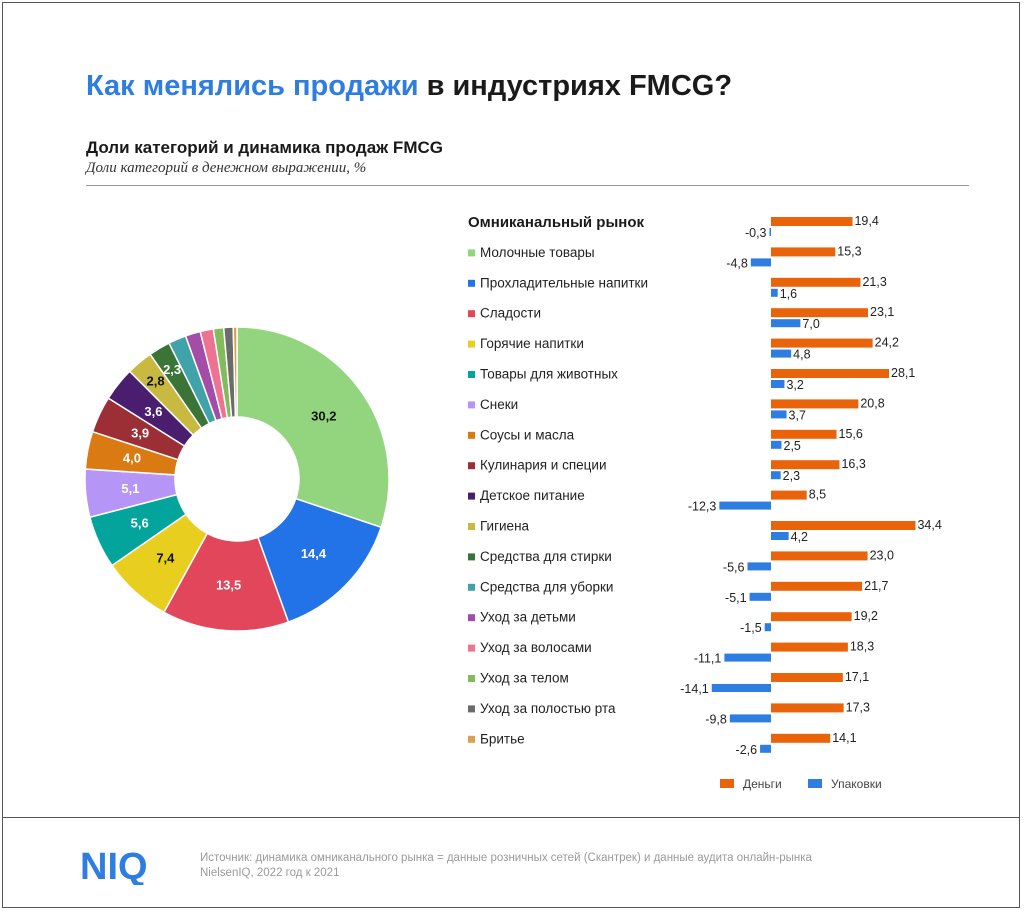 The height and width of the screenshot is (911, 1024). What do you see at coordinates (762, 784) in the screenshot?
I see `legend-money-label: Деньги` at bounding box center [762, 784].